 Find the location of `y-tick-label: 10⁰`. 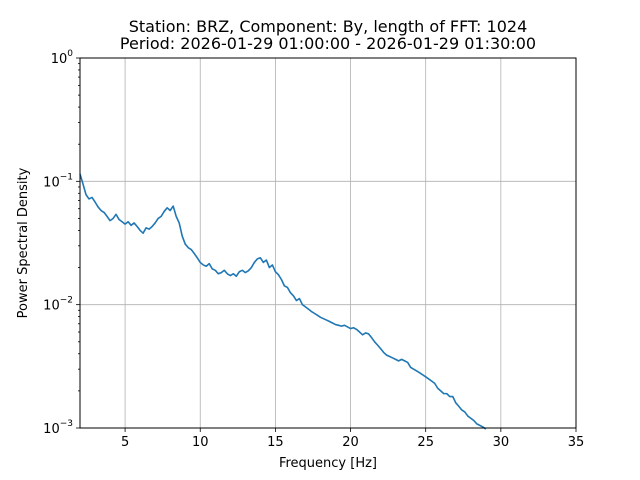

y-tick-label: 10⁰ is located at coordinates (62, 58).